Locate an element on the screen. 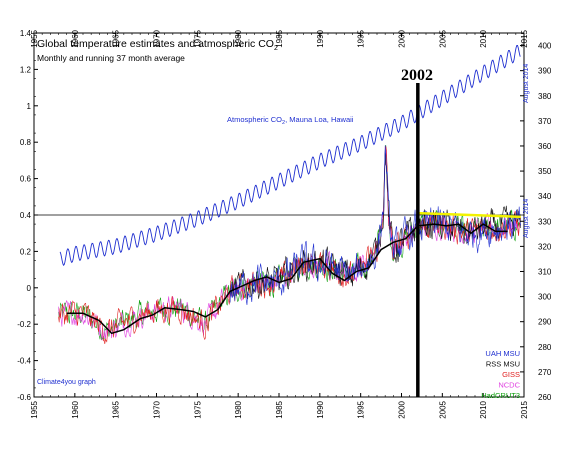 The height and width of the screenshot is (449, 585). y-left-tick-label: 1.2 is located at coordinates (26, 69).